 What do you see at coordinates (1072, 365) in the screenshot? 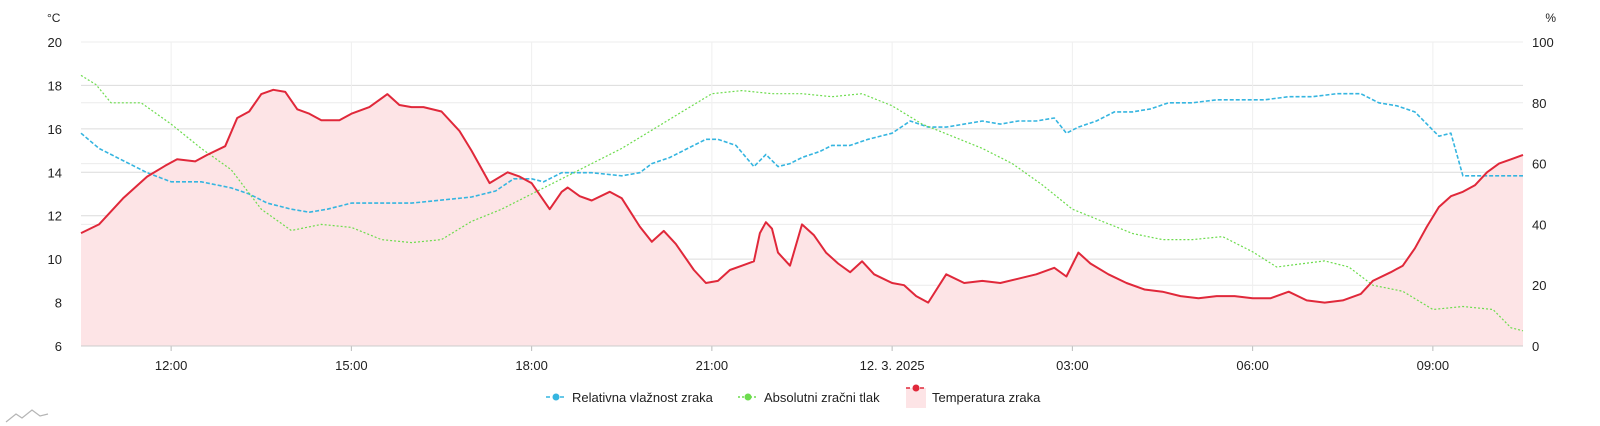
I see `x-tick-label: 03:00` at bounding box center [1072, 365].